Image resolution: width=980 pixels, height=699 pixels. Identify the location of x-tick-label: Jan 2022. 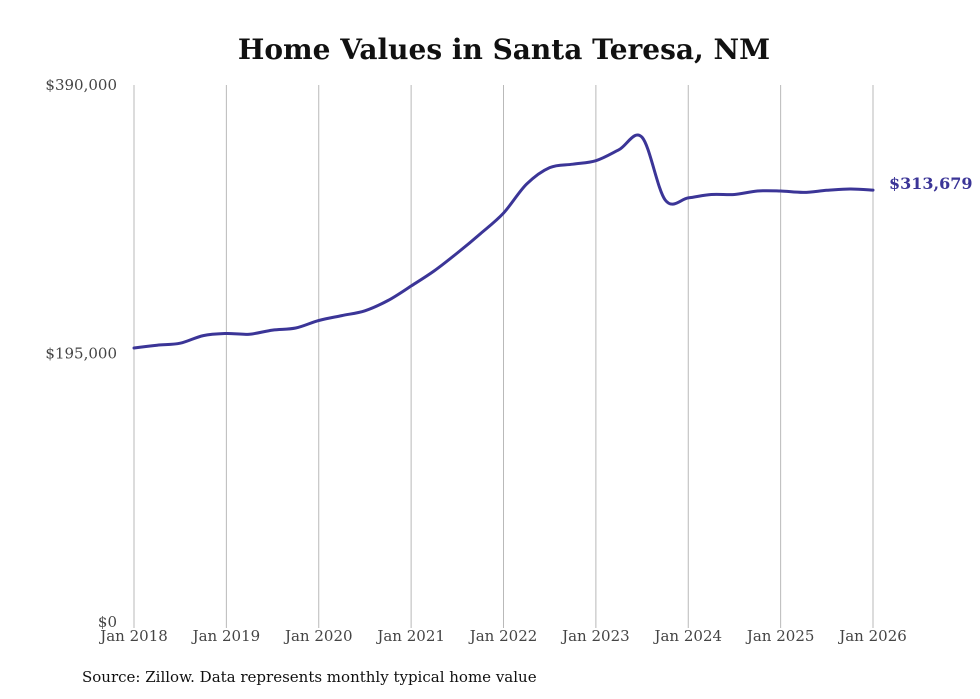
(503, 636).